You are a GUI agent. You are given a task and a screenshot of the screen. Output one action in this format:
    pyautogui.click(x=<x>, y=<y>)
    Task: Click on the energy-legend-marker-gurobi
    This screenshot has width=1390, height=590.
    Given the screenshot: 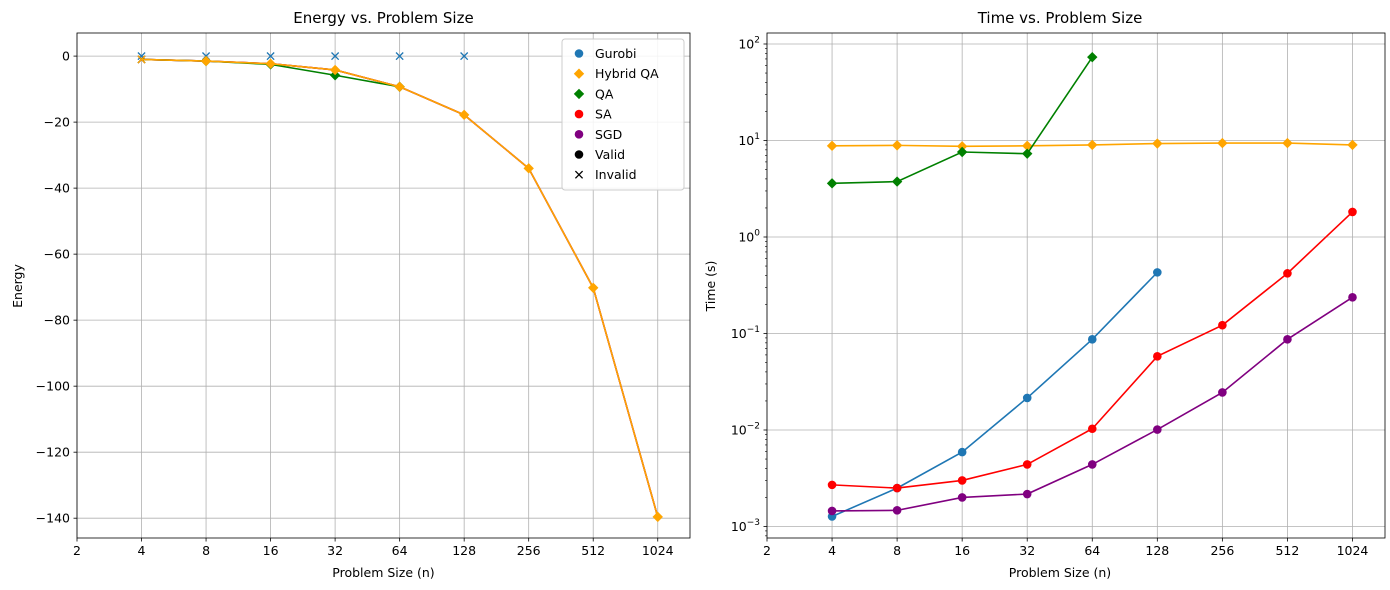 What is the action you would take?
    pyautogui.click(x=579, y=53)
    